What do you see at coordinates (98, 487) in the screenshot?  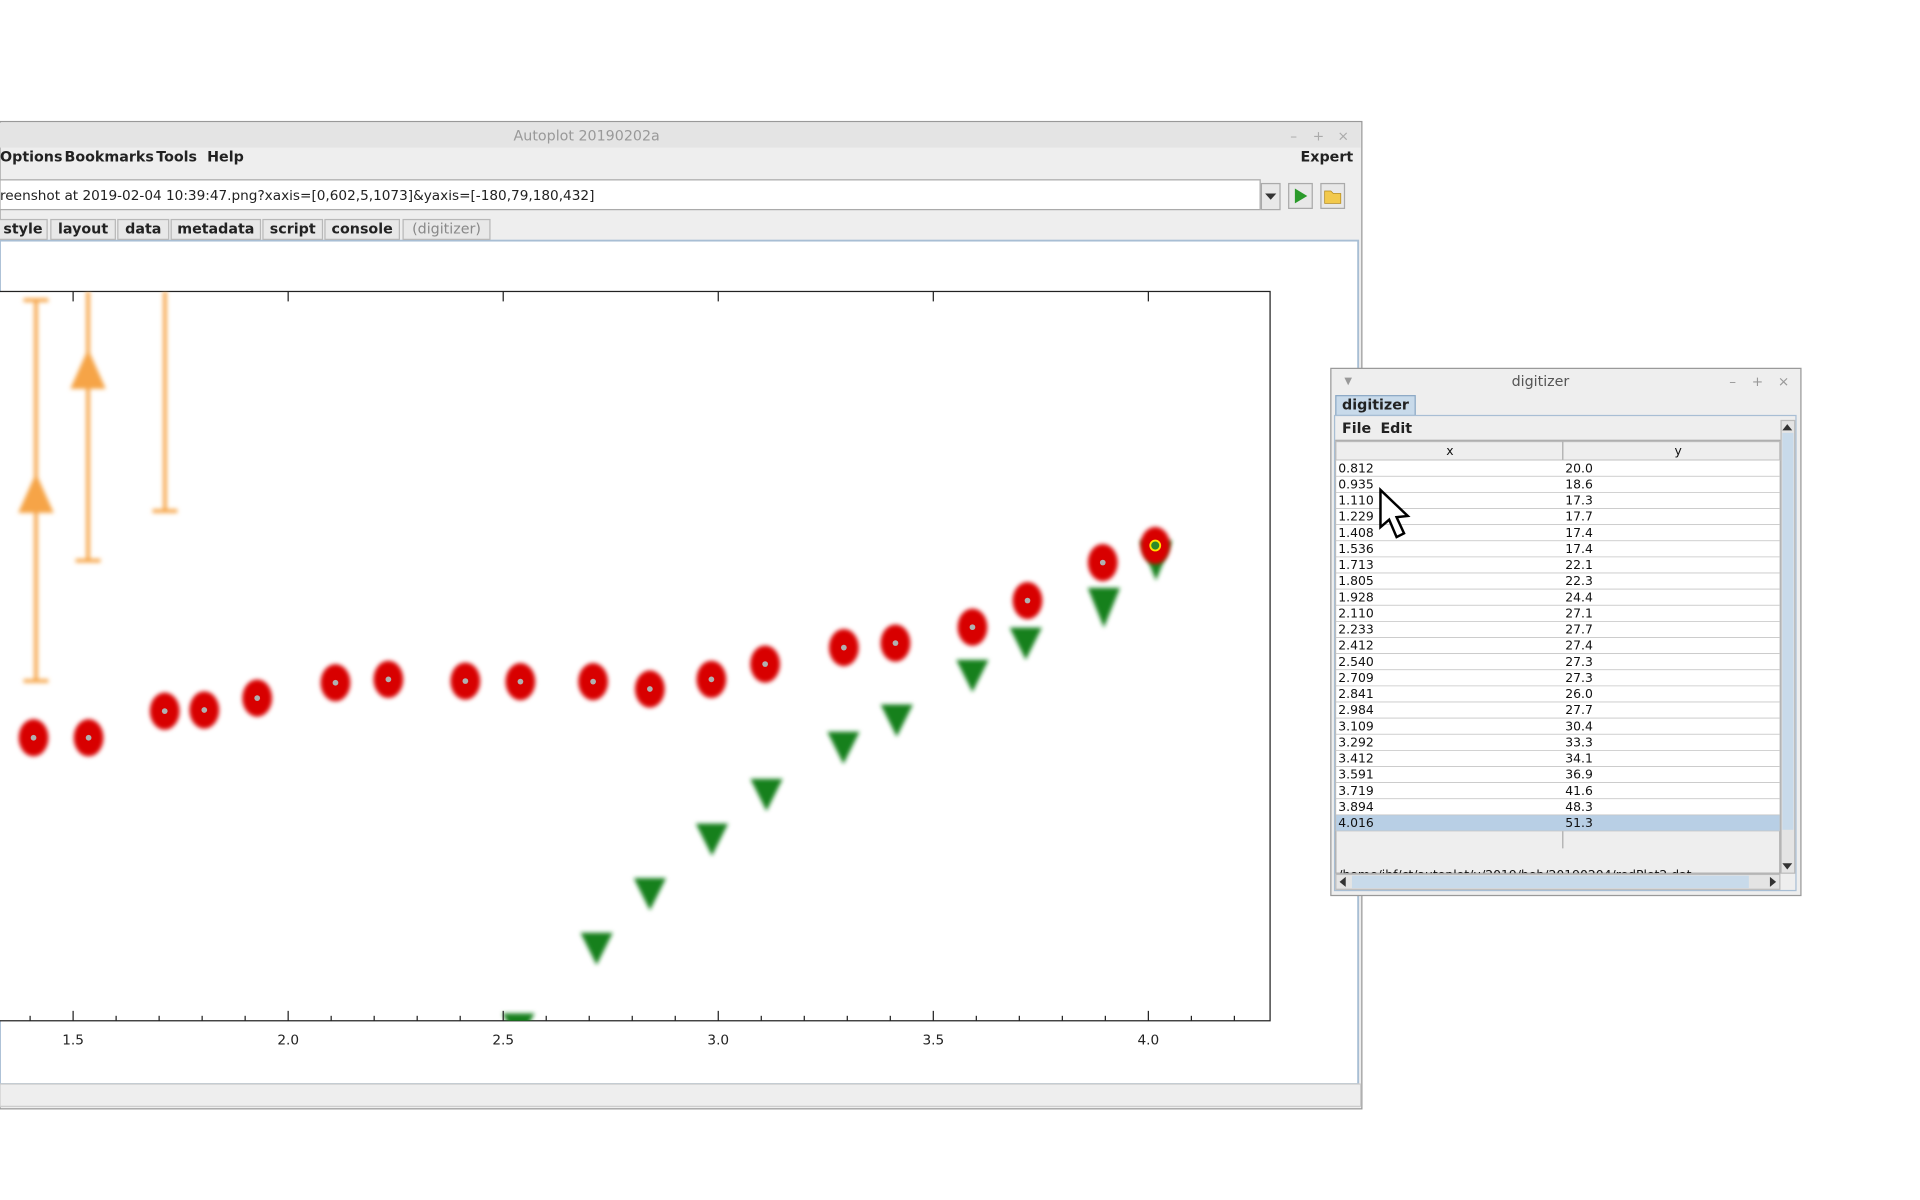 I see `orange-series` at bounding box center [98, 487].